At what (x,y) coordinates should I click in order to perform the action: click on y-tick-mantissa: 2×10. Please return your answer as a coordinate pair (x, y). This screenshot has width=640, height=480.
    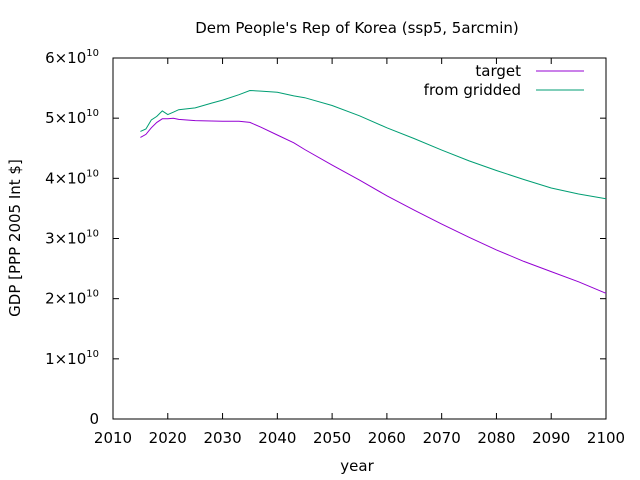
    Looking at the image, I should click on (65, 299).